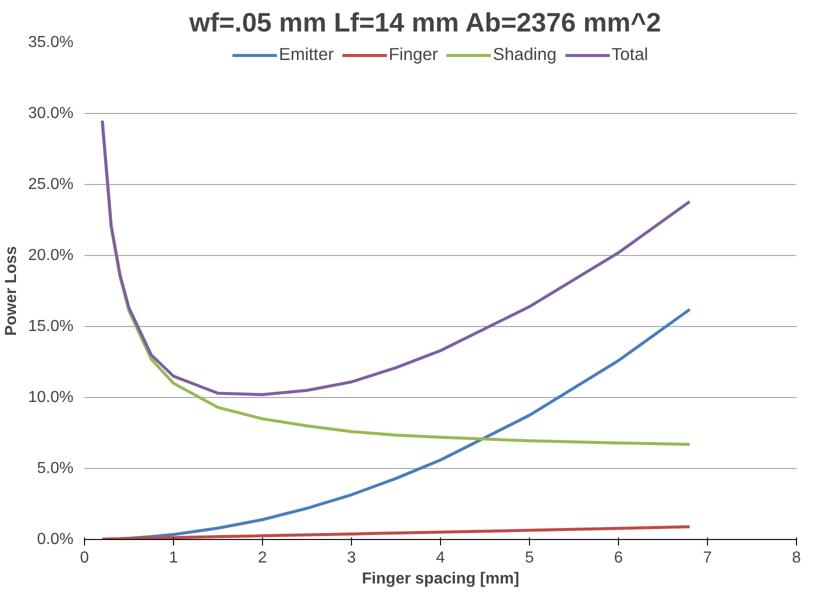  What do you see at coordinates (51, 397) in the screenshot?
I see `y-tick-label: 10.0%` at bounding box center [51, 397].